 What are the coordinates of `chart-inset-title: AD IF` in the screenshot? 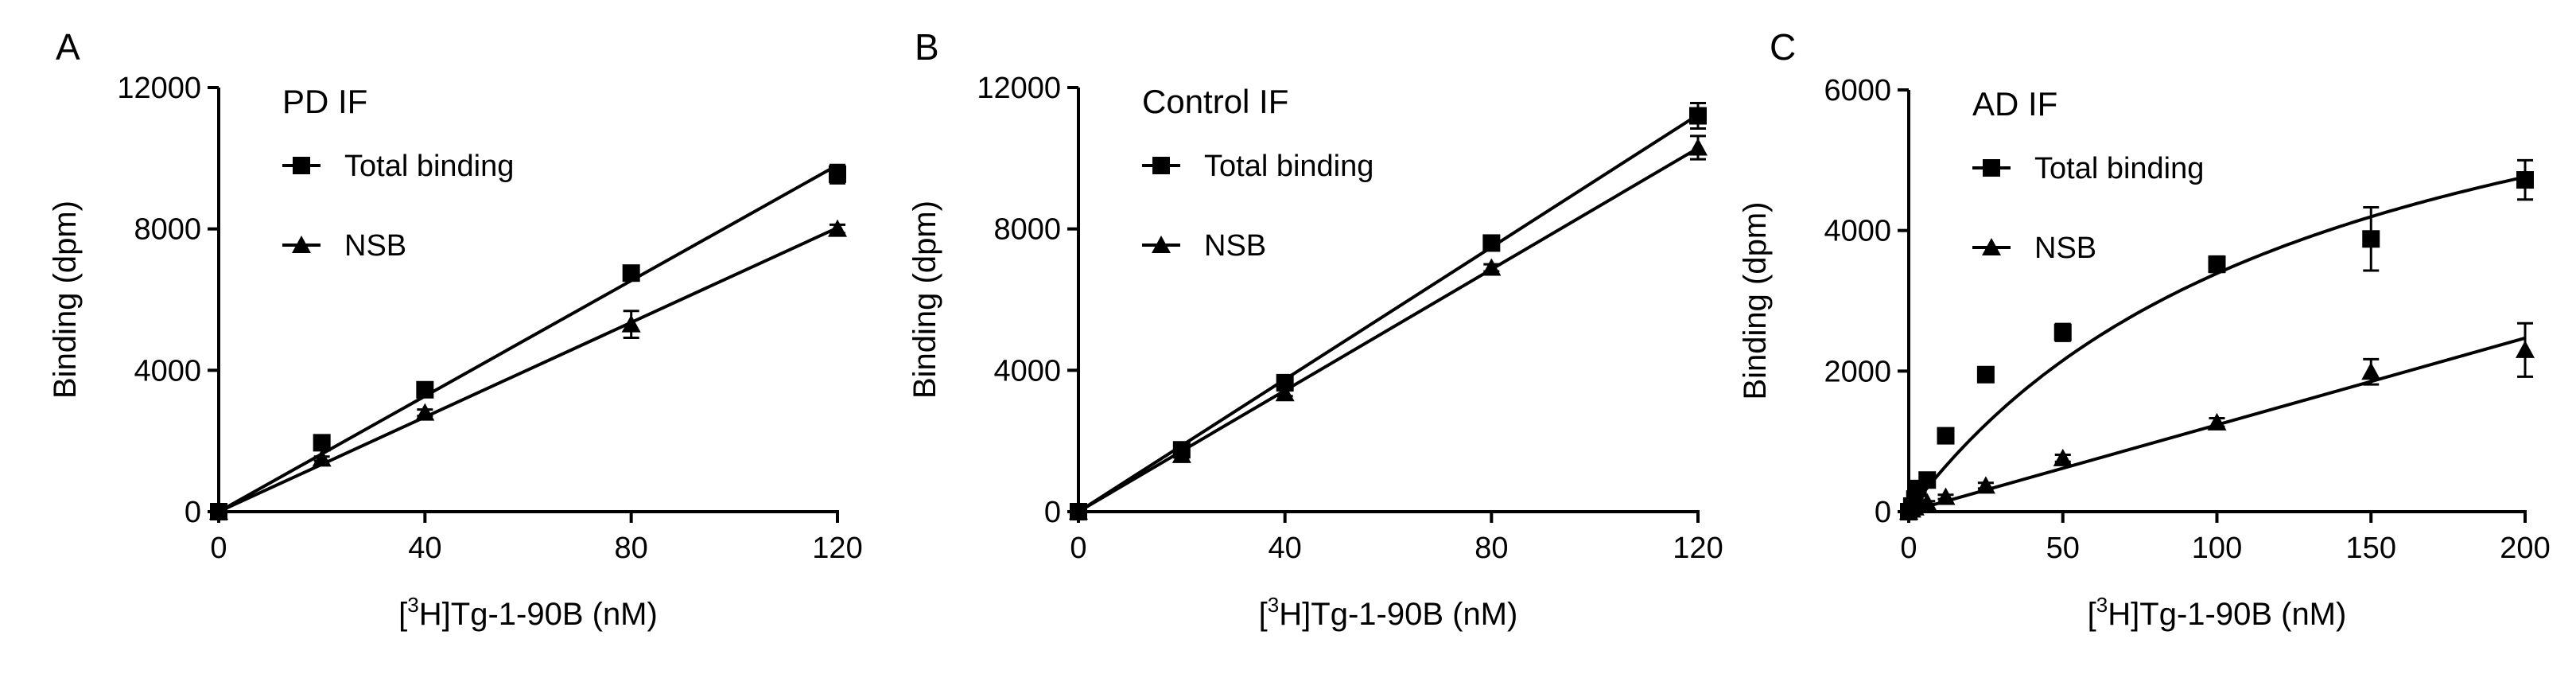 It's located at (2014, 104).